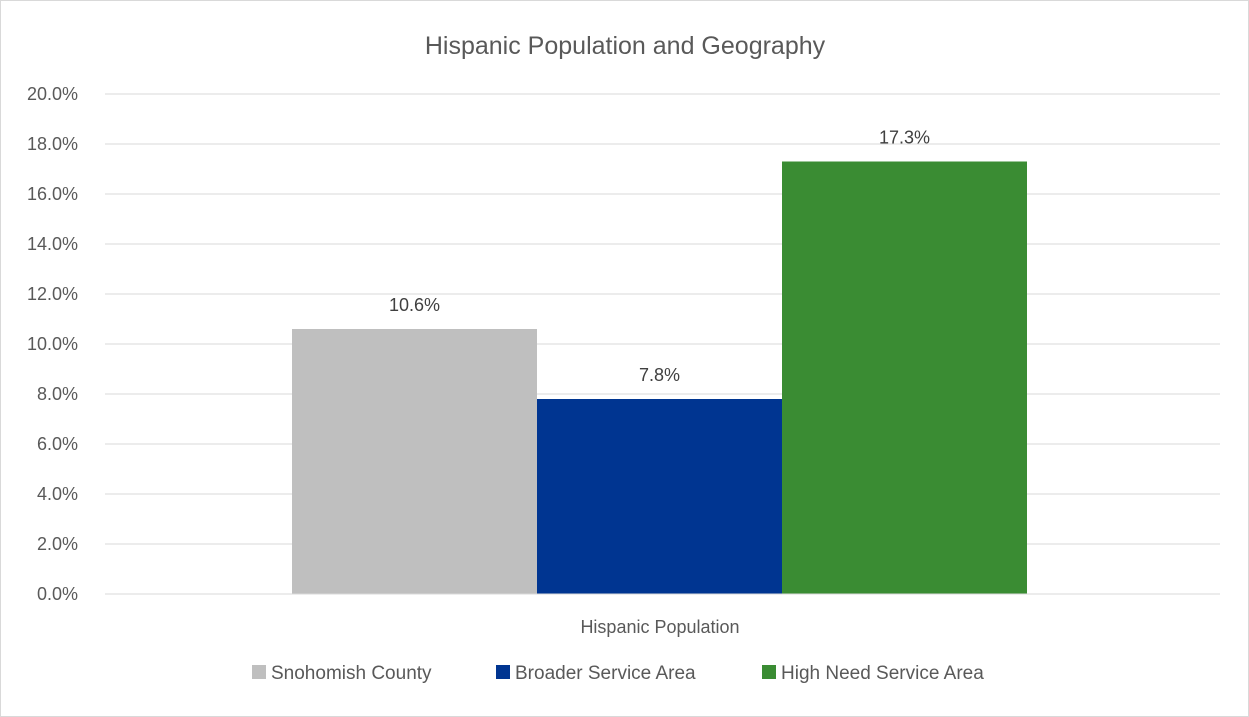 Image resolution: width=1249 pixels, height=717 pixels. What do you see at coordinates (57, 444) in the screenshot?
I see `y-tick-label: 6.0%` at bounding box center [57, 444].